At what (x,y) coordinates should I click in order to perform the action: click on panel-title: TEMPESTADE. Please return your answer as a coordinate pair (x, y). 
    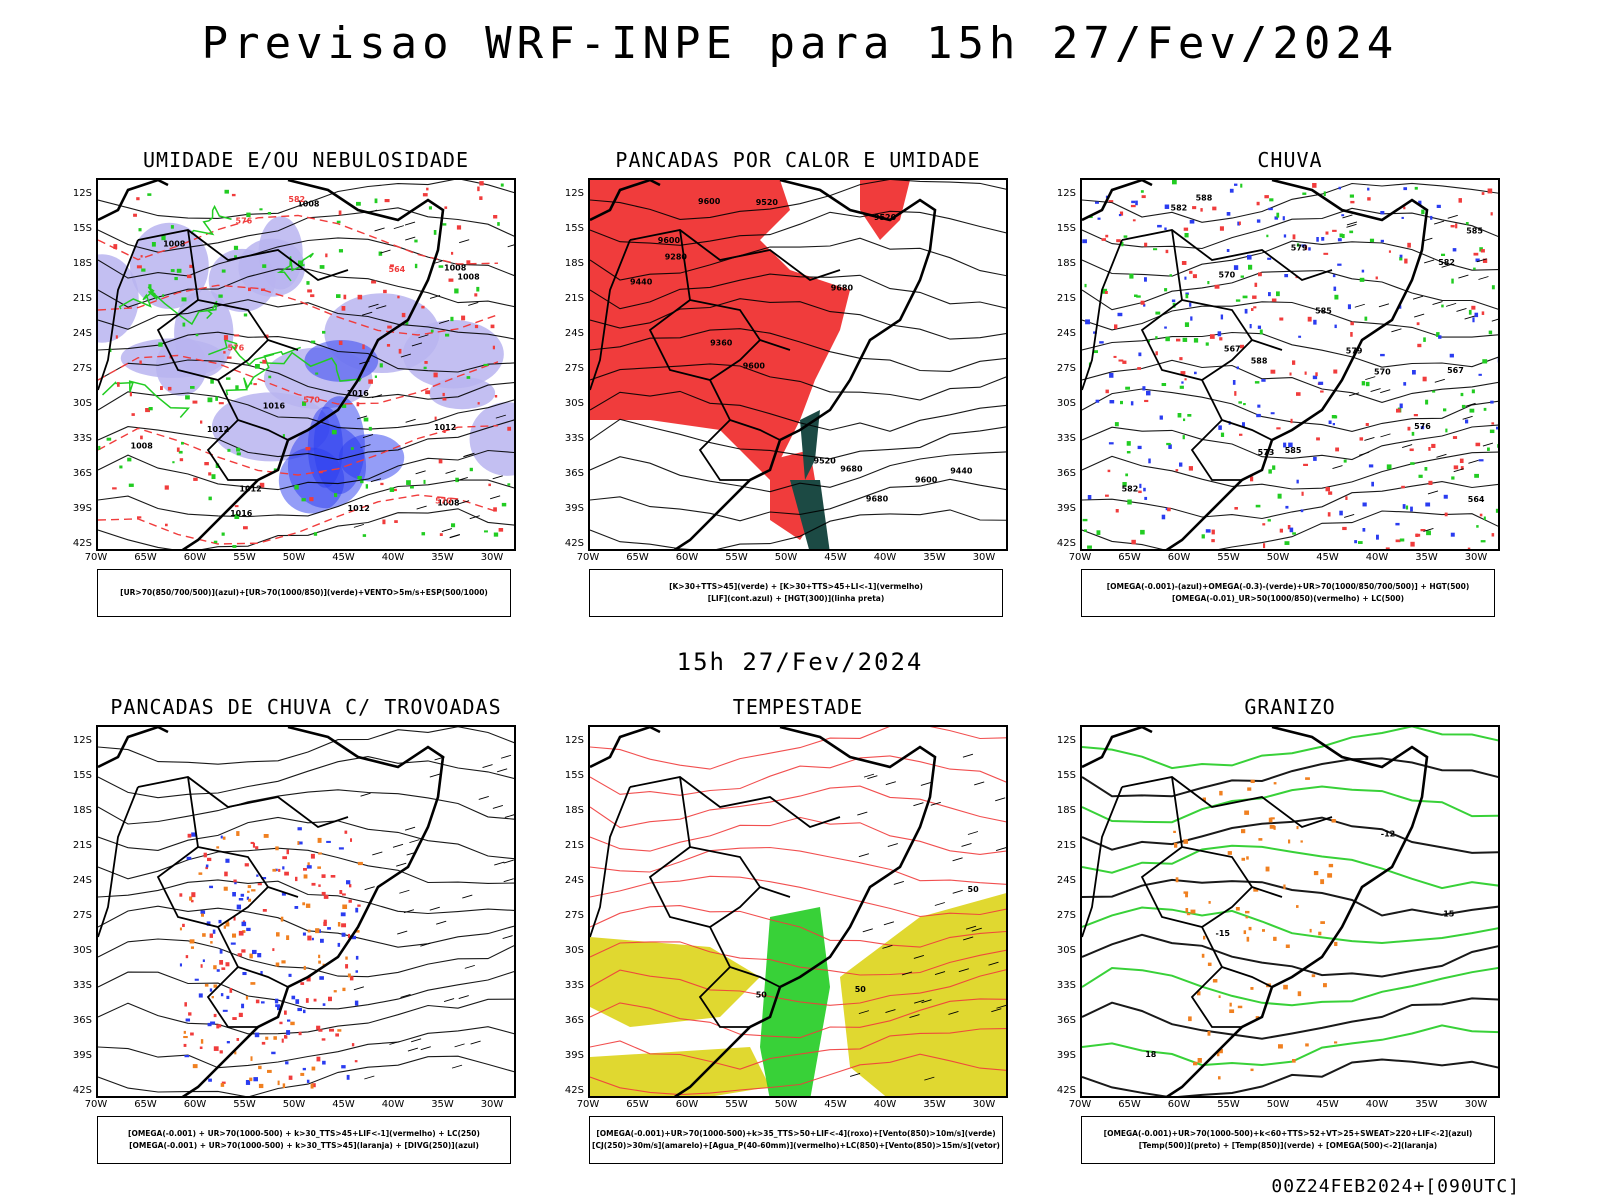
    Looking at the image, I should click on (798, 707).